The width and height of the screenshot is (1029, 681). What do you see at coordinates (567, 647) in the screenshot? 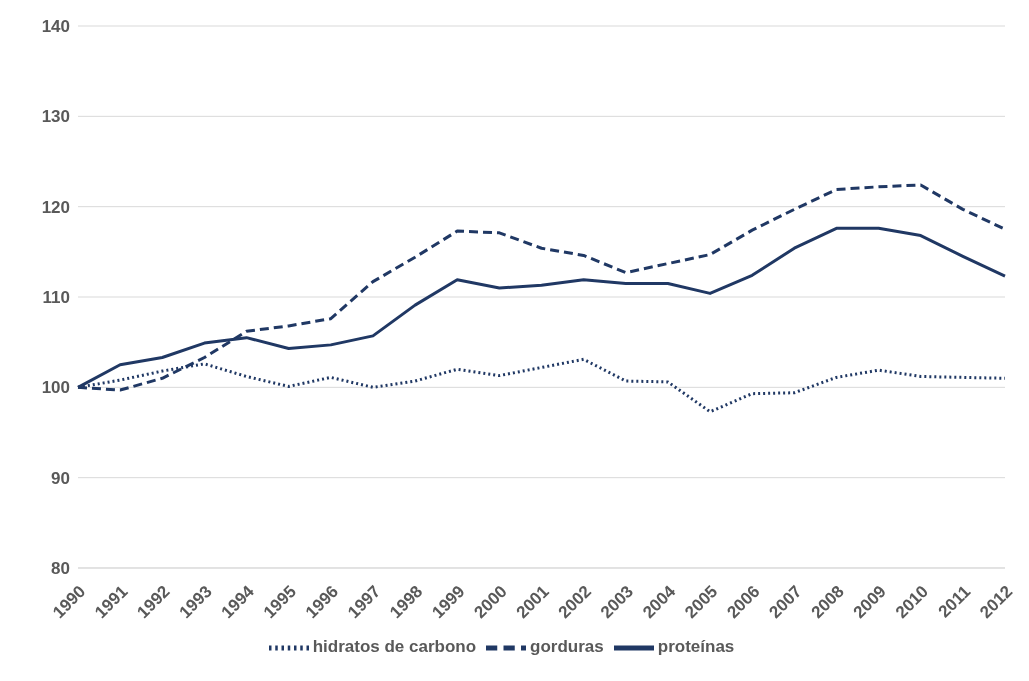
I see `legend-label: gorduras` at bounding box center [567, 647].